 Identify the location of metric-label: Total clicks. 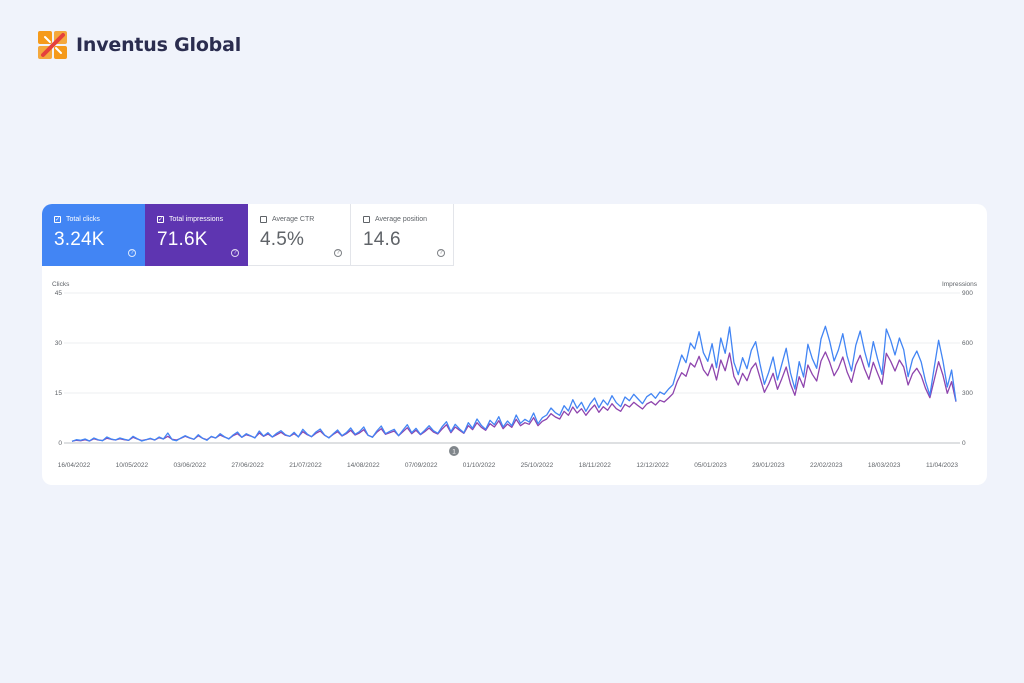
(83, 219).